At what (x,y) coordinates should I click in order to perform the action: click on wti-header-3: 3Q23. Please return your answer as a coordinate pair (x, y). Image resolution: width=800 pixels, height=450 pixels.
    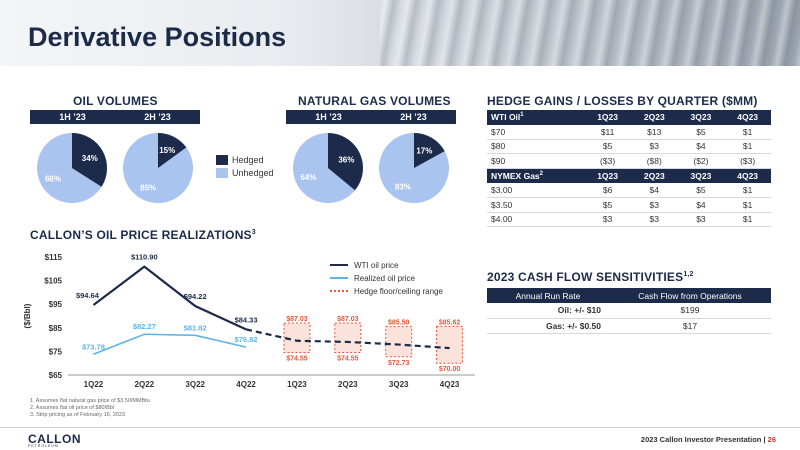
    Looking at the image, I should click on (701, 117).